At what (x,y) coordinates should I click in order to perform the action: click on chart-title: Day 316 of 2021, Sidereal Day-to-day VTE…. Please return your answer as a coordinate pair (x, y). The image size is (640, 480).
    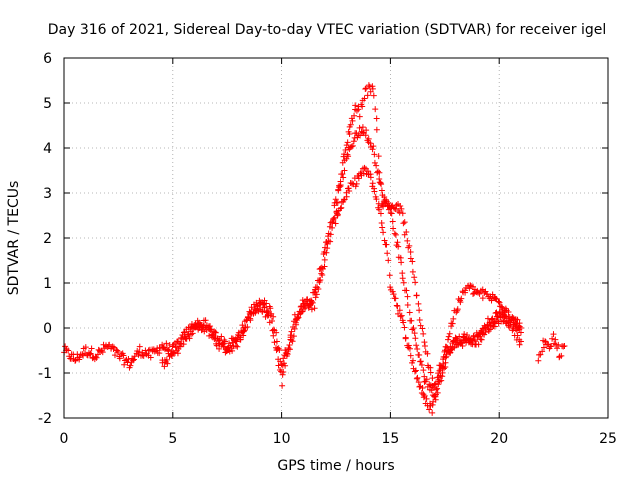
    Looking at the image, I should click on (327, 30).